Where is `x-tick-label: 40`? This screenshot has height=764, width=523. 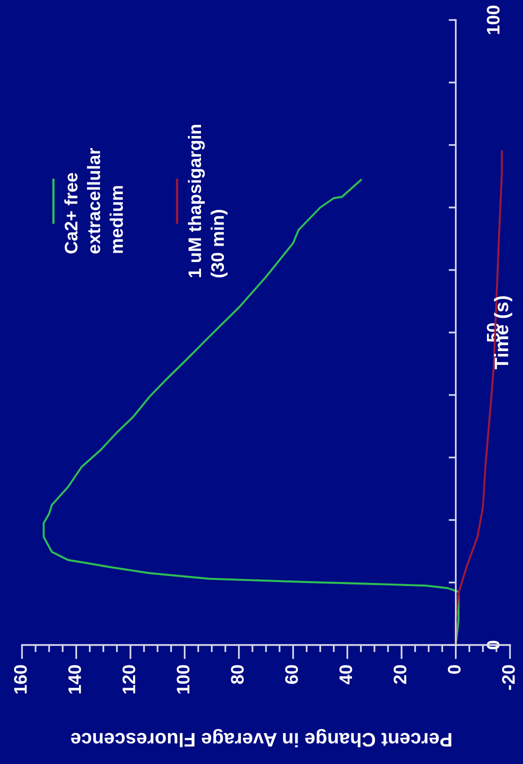
x-tick-label: 40 is located at coordinates (345, 674).